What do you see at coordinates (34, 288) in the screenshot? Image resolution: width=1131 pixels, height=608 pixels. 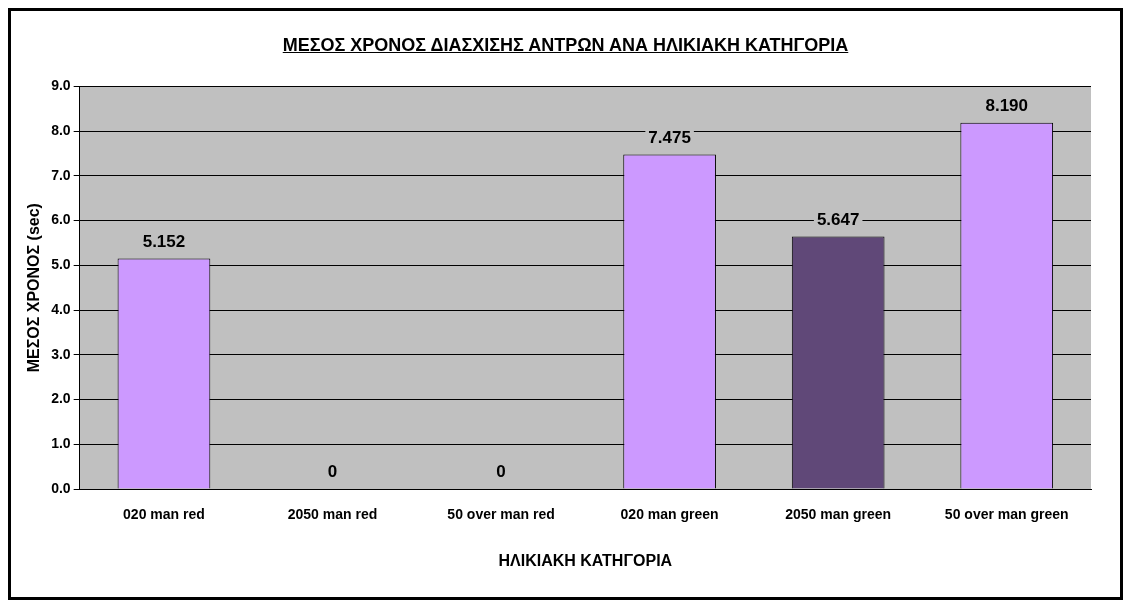 I see `y-axis-title: ΜΕΣΟΣ ΧΡΟΝΟΣ (sec)` at bounding box center [34, 288].